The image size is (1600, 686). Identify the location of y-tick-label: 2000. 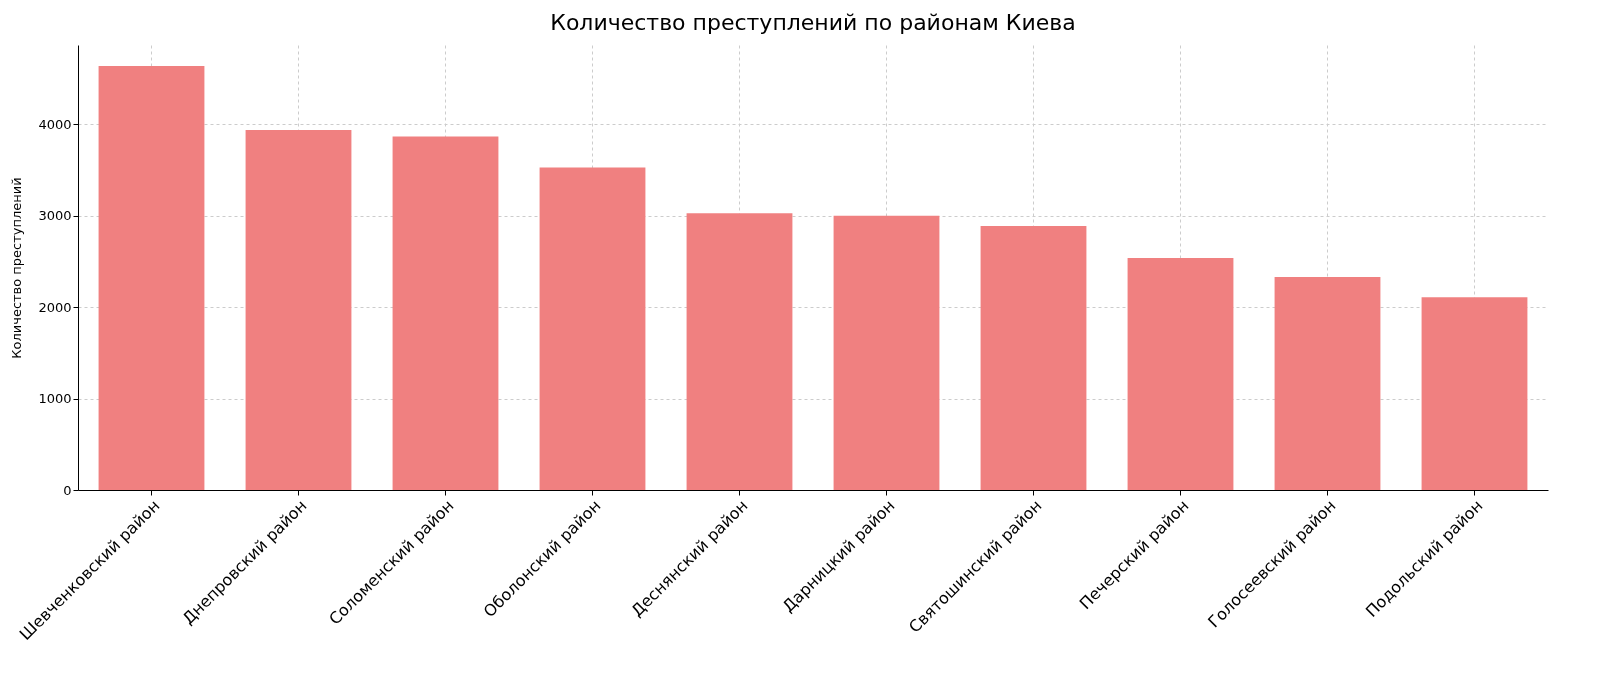
(55, 307).